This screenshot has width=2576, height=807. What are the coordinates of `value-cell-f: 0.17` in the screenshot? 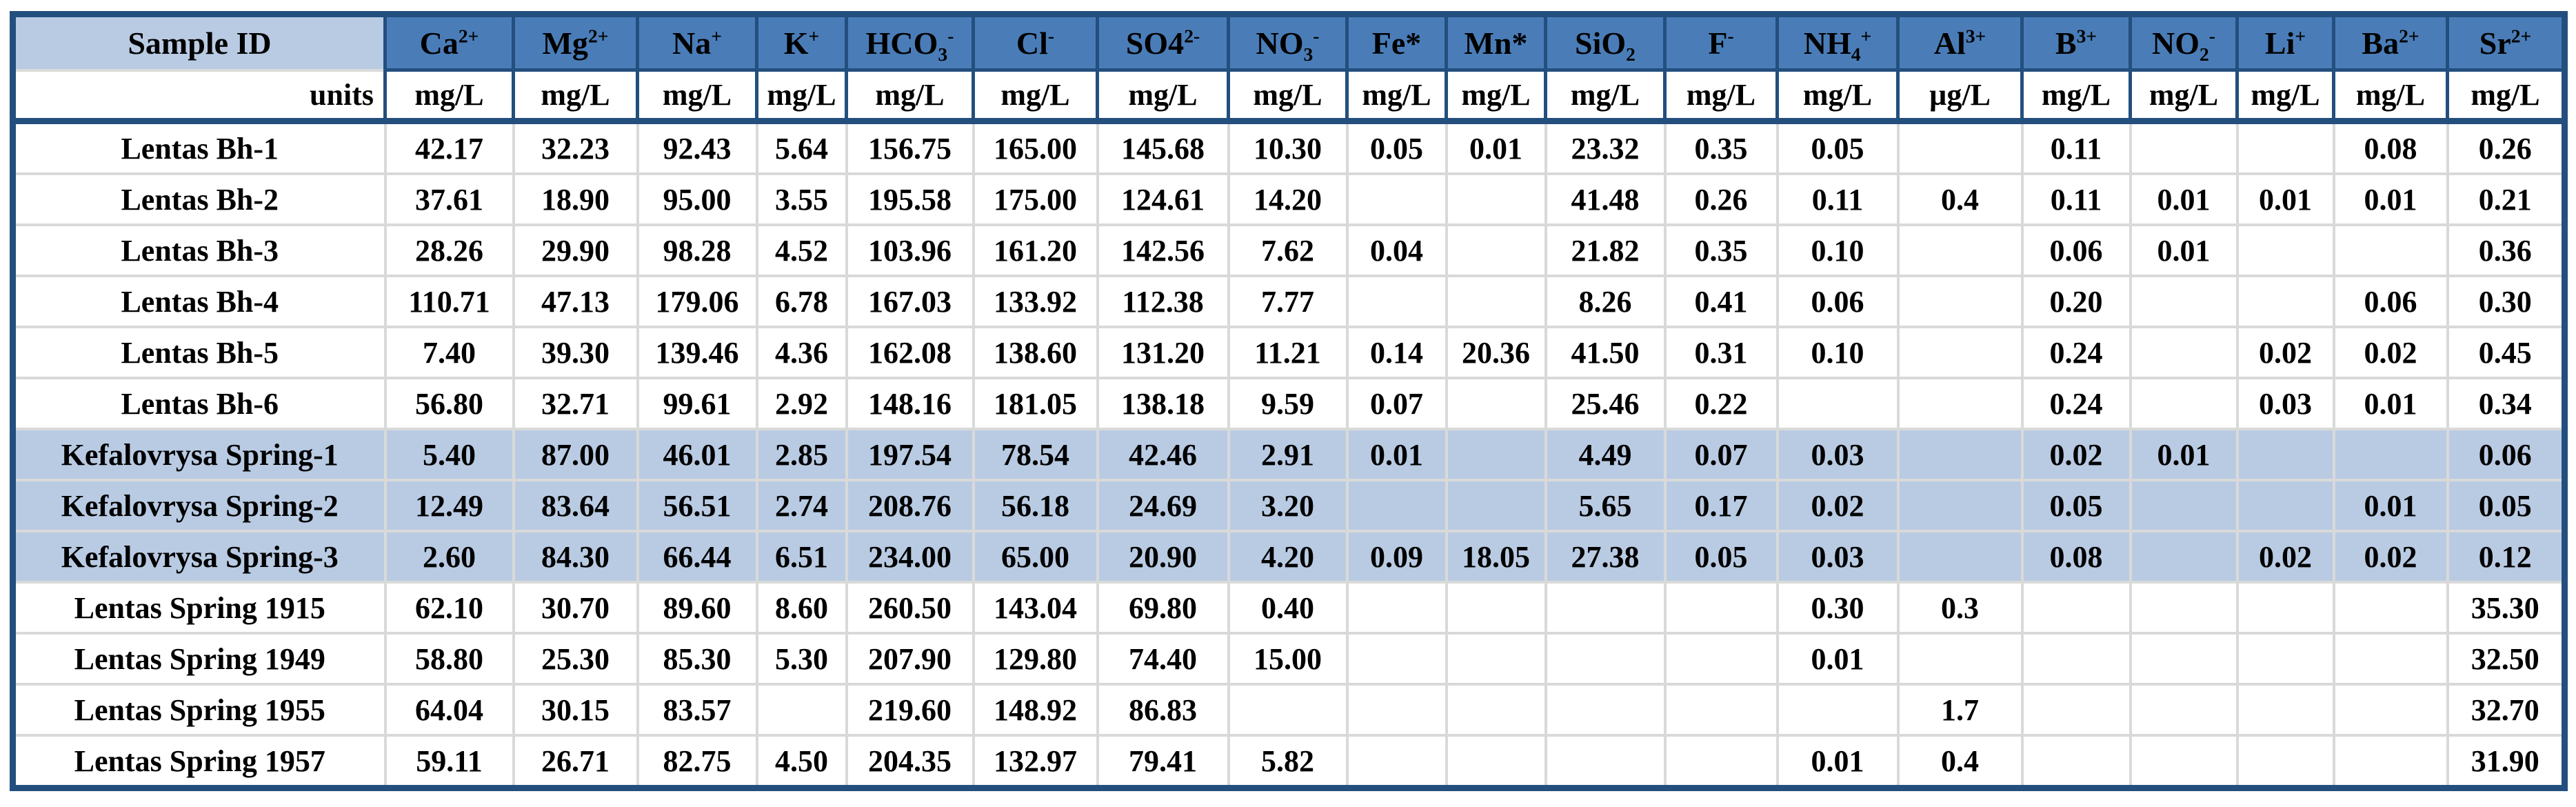 It's located at (1721, 505).